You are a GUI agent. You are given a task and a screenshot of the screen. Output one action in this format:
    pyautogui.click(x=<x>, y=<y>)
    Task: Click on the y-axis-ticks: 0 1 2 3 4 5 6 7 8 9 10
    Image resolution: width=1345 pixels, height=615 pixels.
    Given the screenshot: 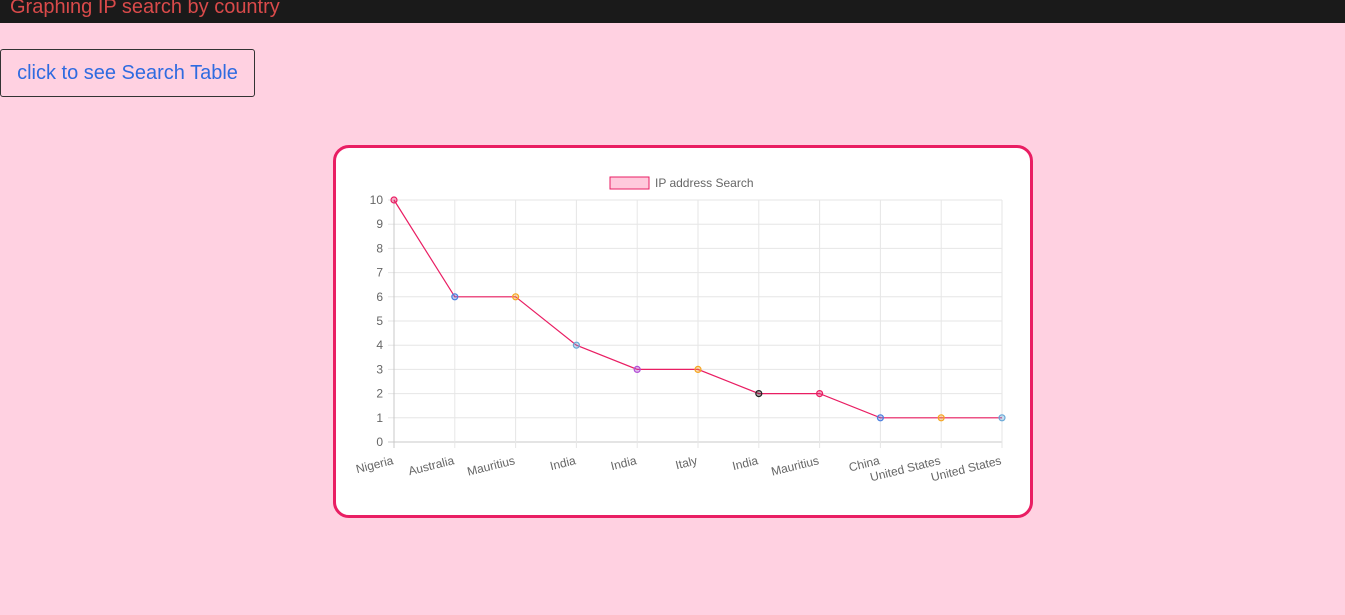 What is the action you would take?
    pyautogui.click(x=377, y=321)
    